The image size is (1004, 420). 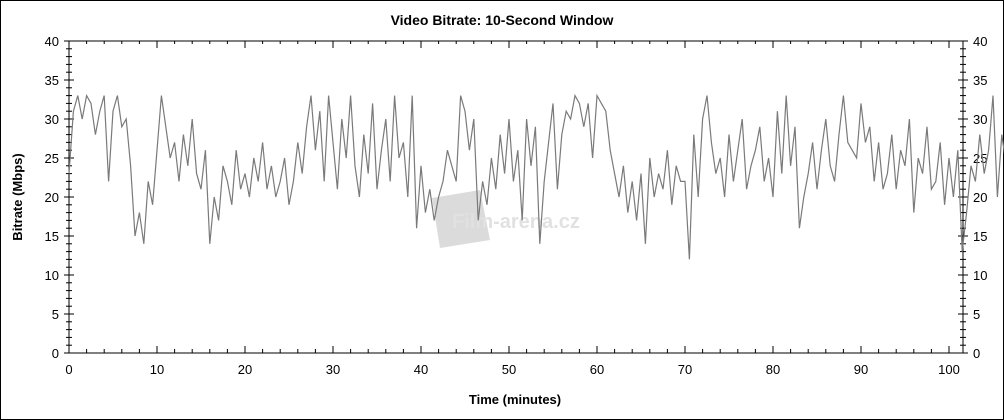 What do you see at coordinates (52, 197) in the screenshot?
I see `y-tick-label: 20` at bounding box center [52, 197].